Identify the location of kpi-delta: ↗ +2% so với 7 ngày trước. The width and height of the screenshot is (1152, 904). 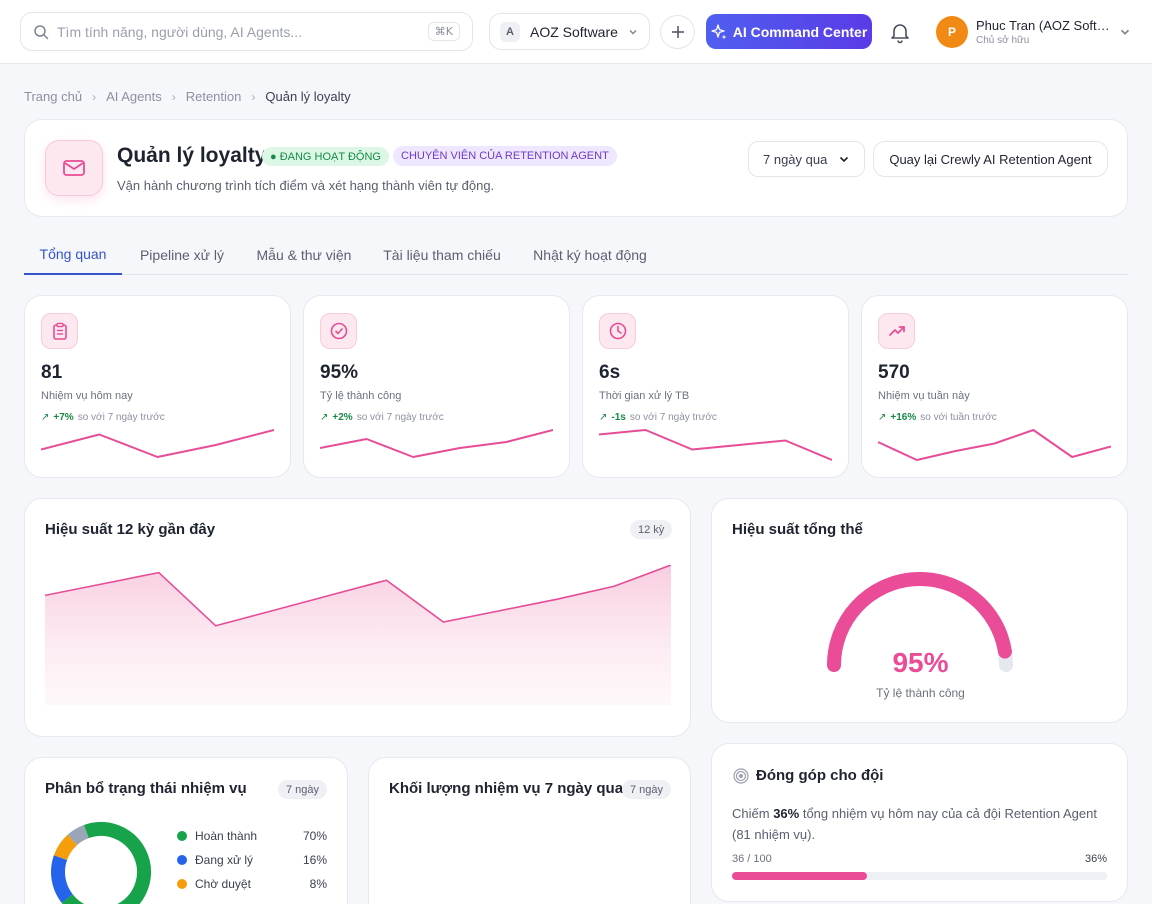
(382, 417).